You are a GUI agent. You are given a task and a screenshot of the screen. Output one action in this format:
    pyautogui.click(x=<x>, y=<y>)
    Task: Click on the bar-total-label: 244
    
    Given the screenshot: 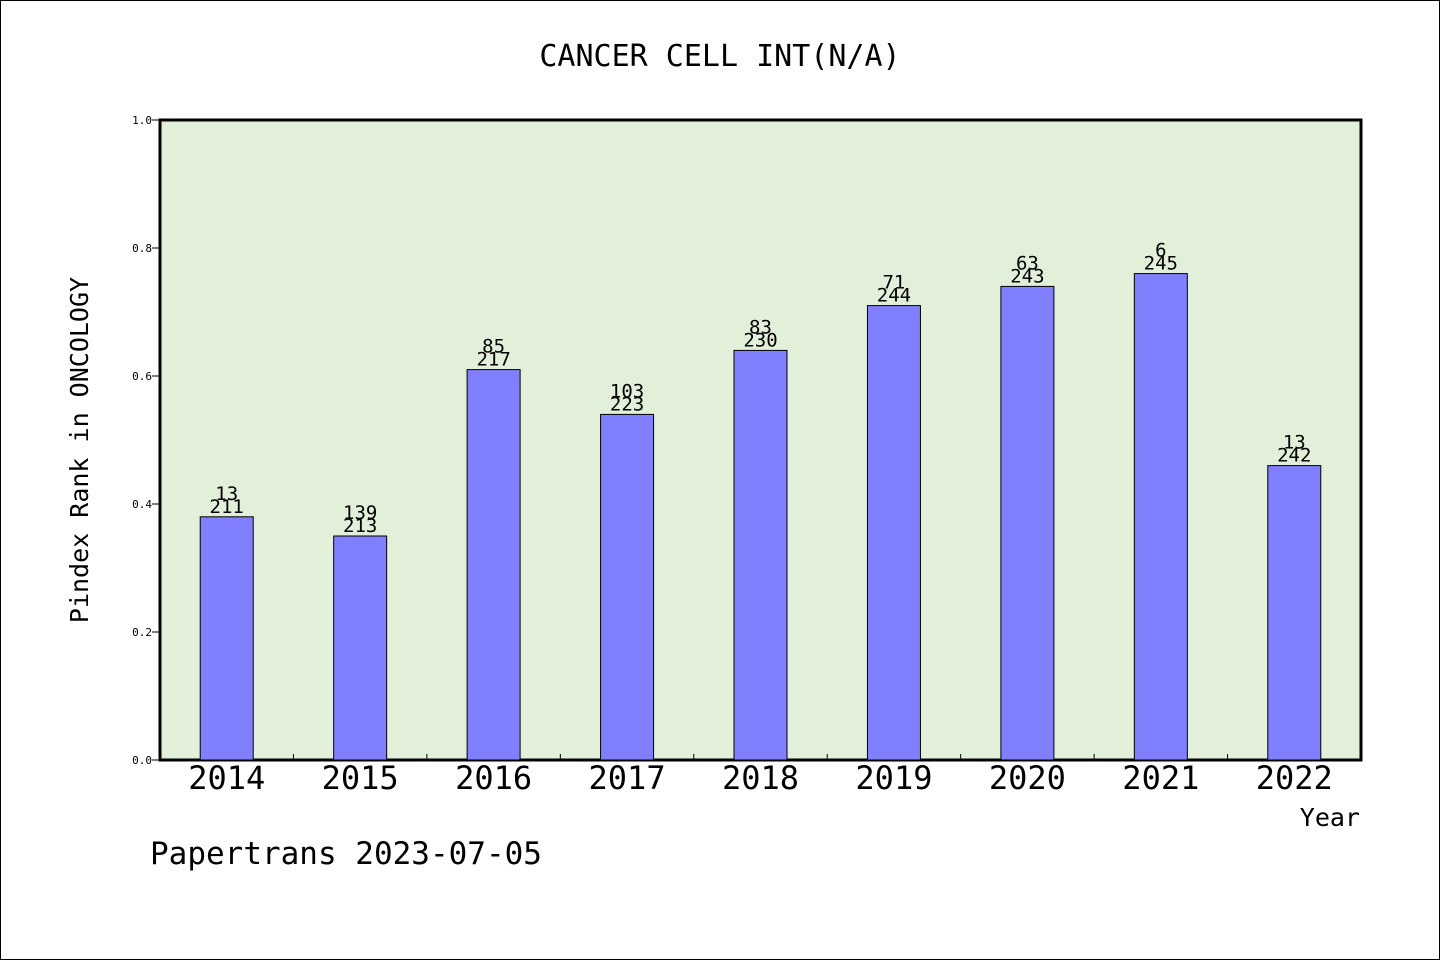 What is the action you would take?
    pyautogui.click(x=894, y=296)
    